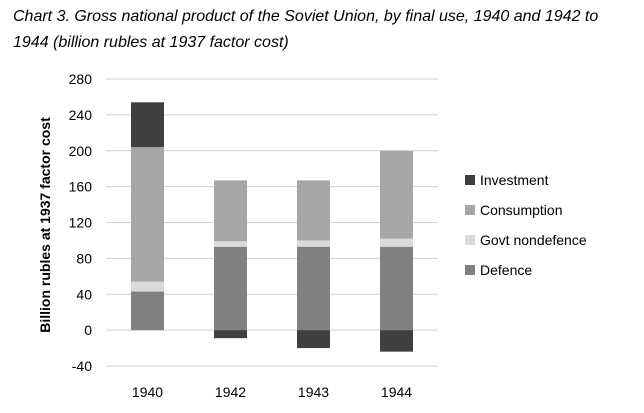 The height and width of the screenshot is (413, 644). I want to click on bar-investment-1944, so click(396, 341).